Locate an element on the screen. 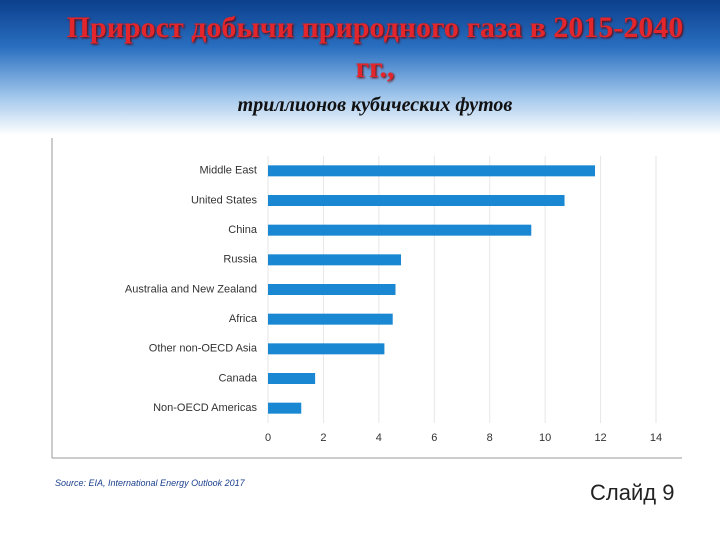  x-tick-label: 8 is located at coordinates (490, 438).